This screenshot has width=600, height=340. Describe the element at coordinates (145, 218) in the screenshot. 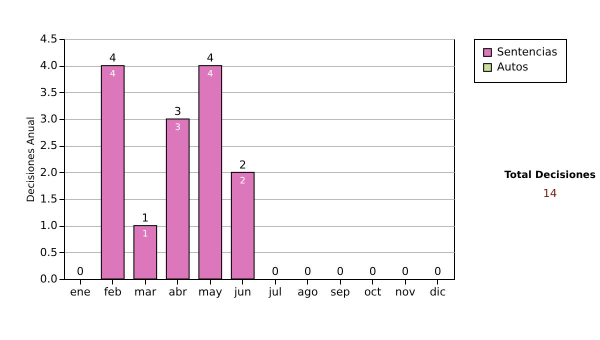

I see `total-label: 1` at that location.